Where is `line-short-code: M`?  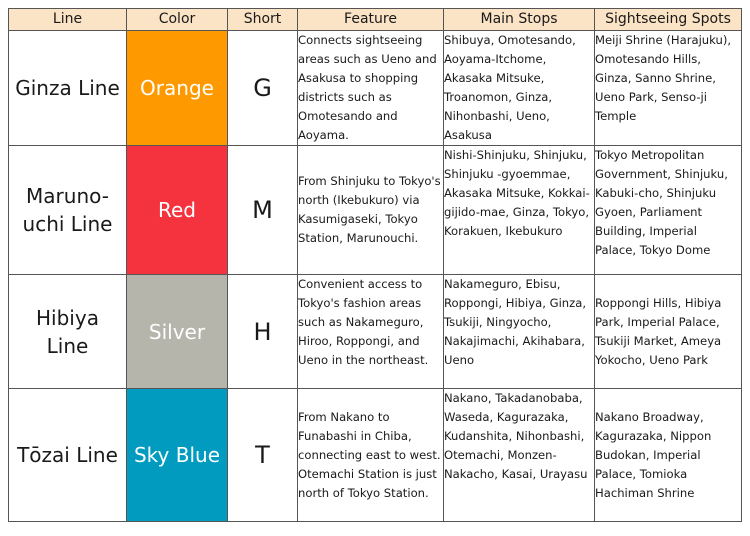 line-short-code: M is located at coordinates (262, 210).